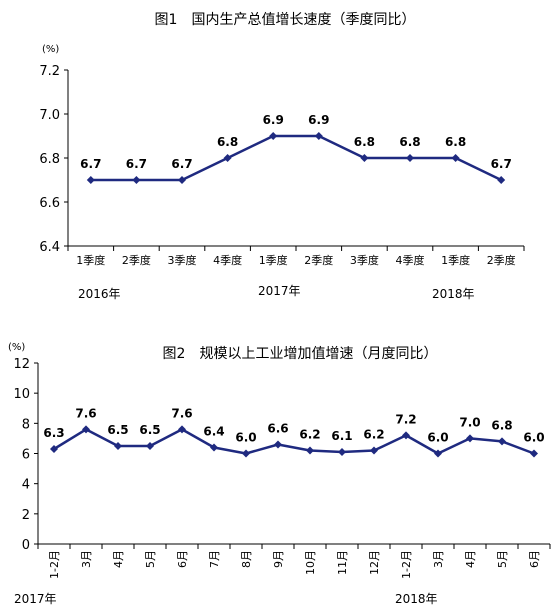 This screenshot has height=614, width=557. What do you see at coordinates (16, 347) in the screenshot?
I see `chart2-y-unit: (%)` at bounding box center [16, 347].